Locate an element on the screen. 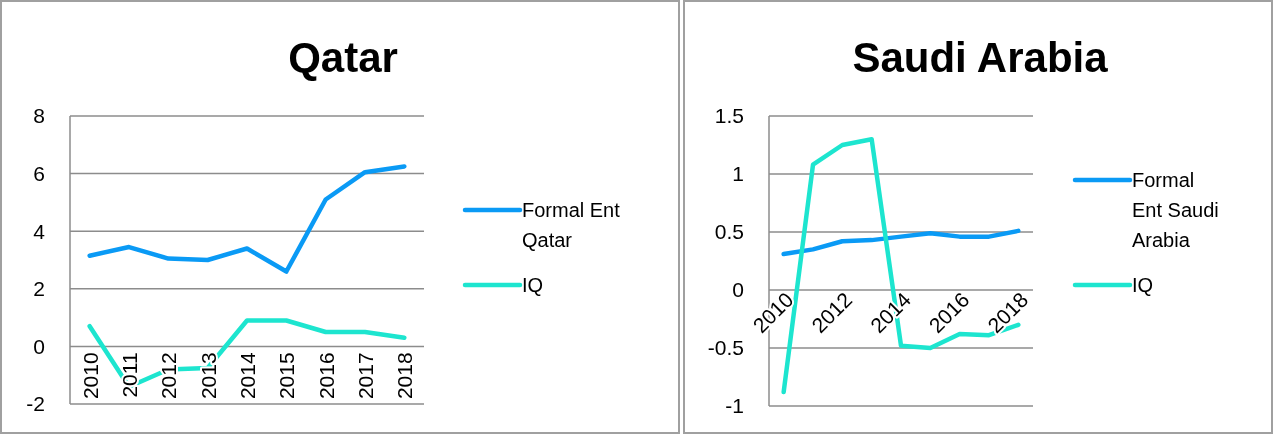 The width and height of the screenshot is (1273, 434). y-tick-label: 4 is located at coordinates (39, 231).